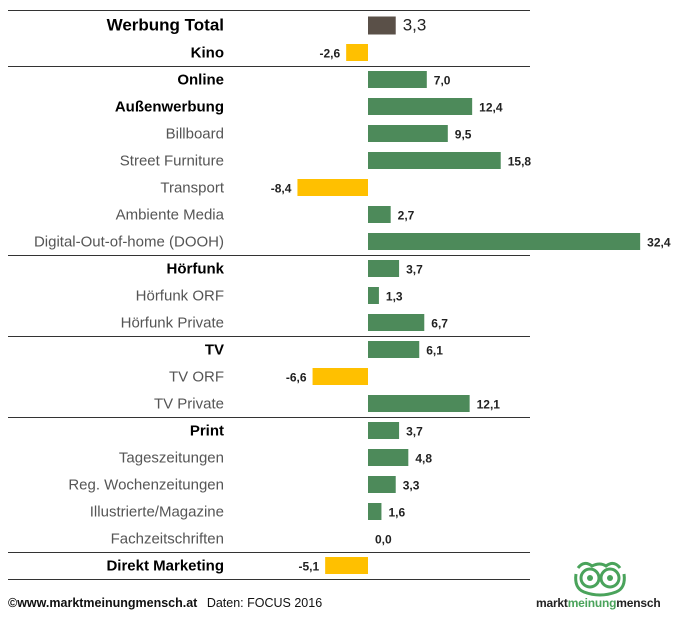 The image size is (683, 622). Describe the element at coordinates (489, 405) in the screenshot. I see `value-label-tv-private: 12,1` at that location.